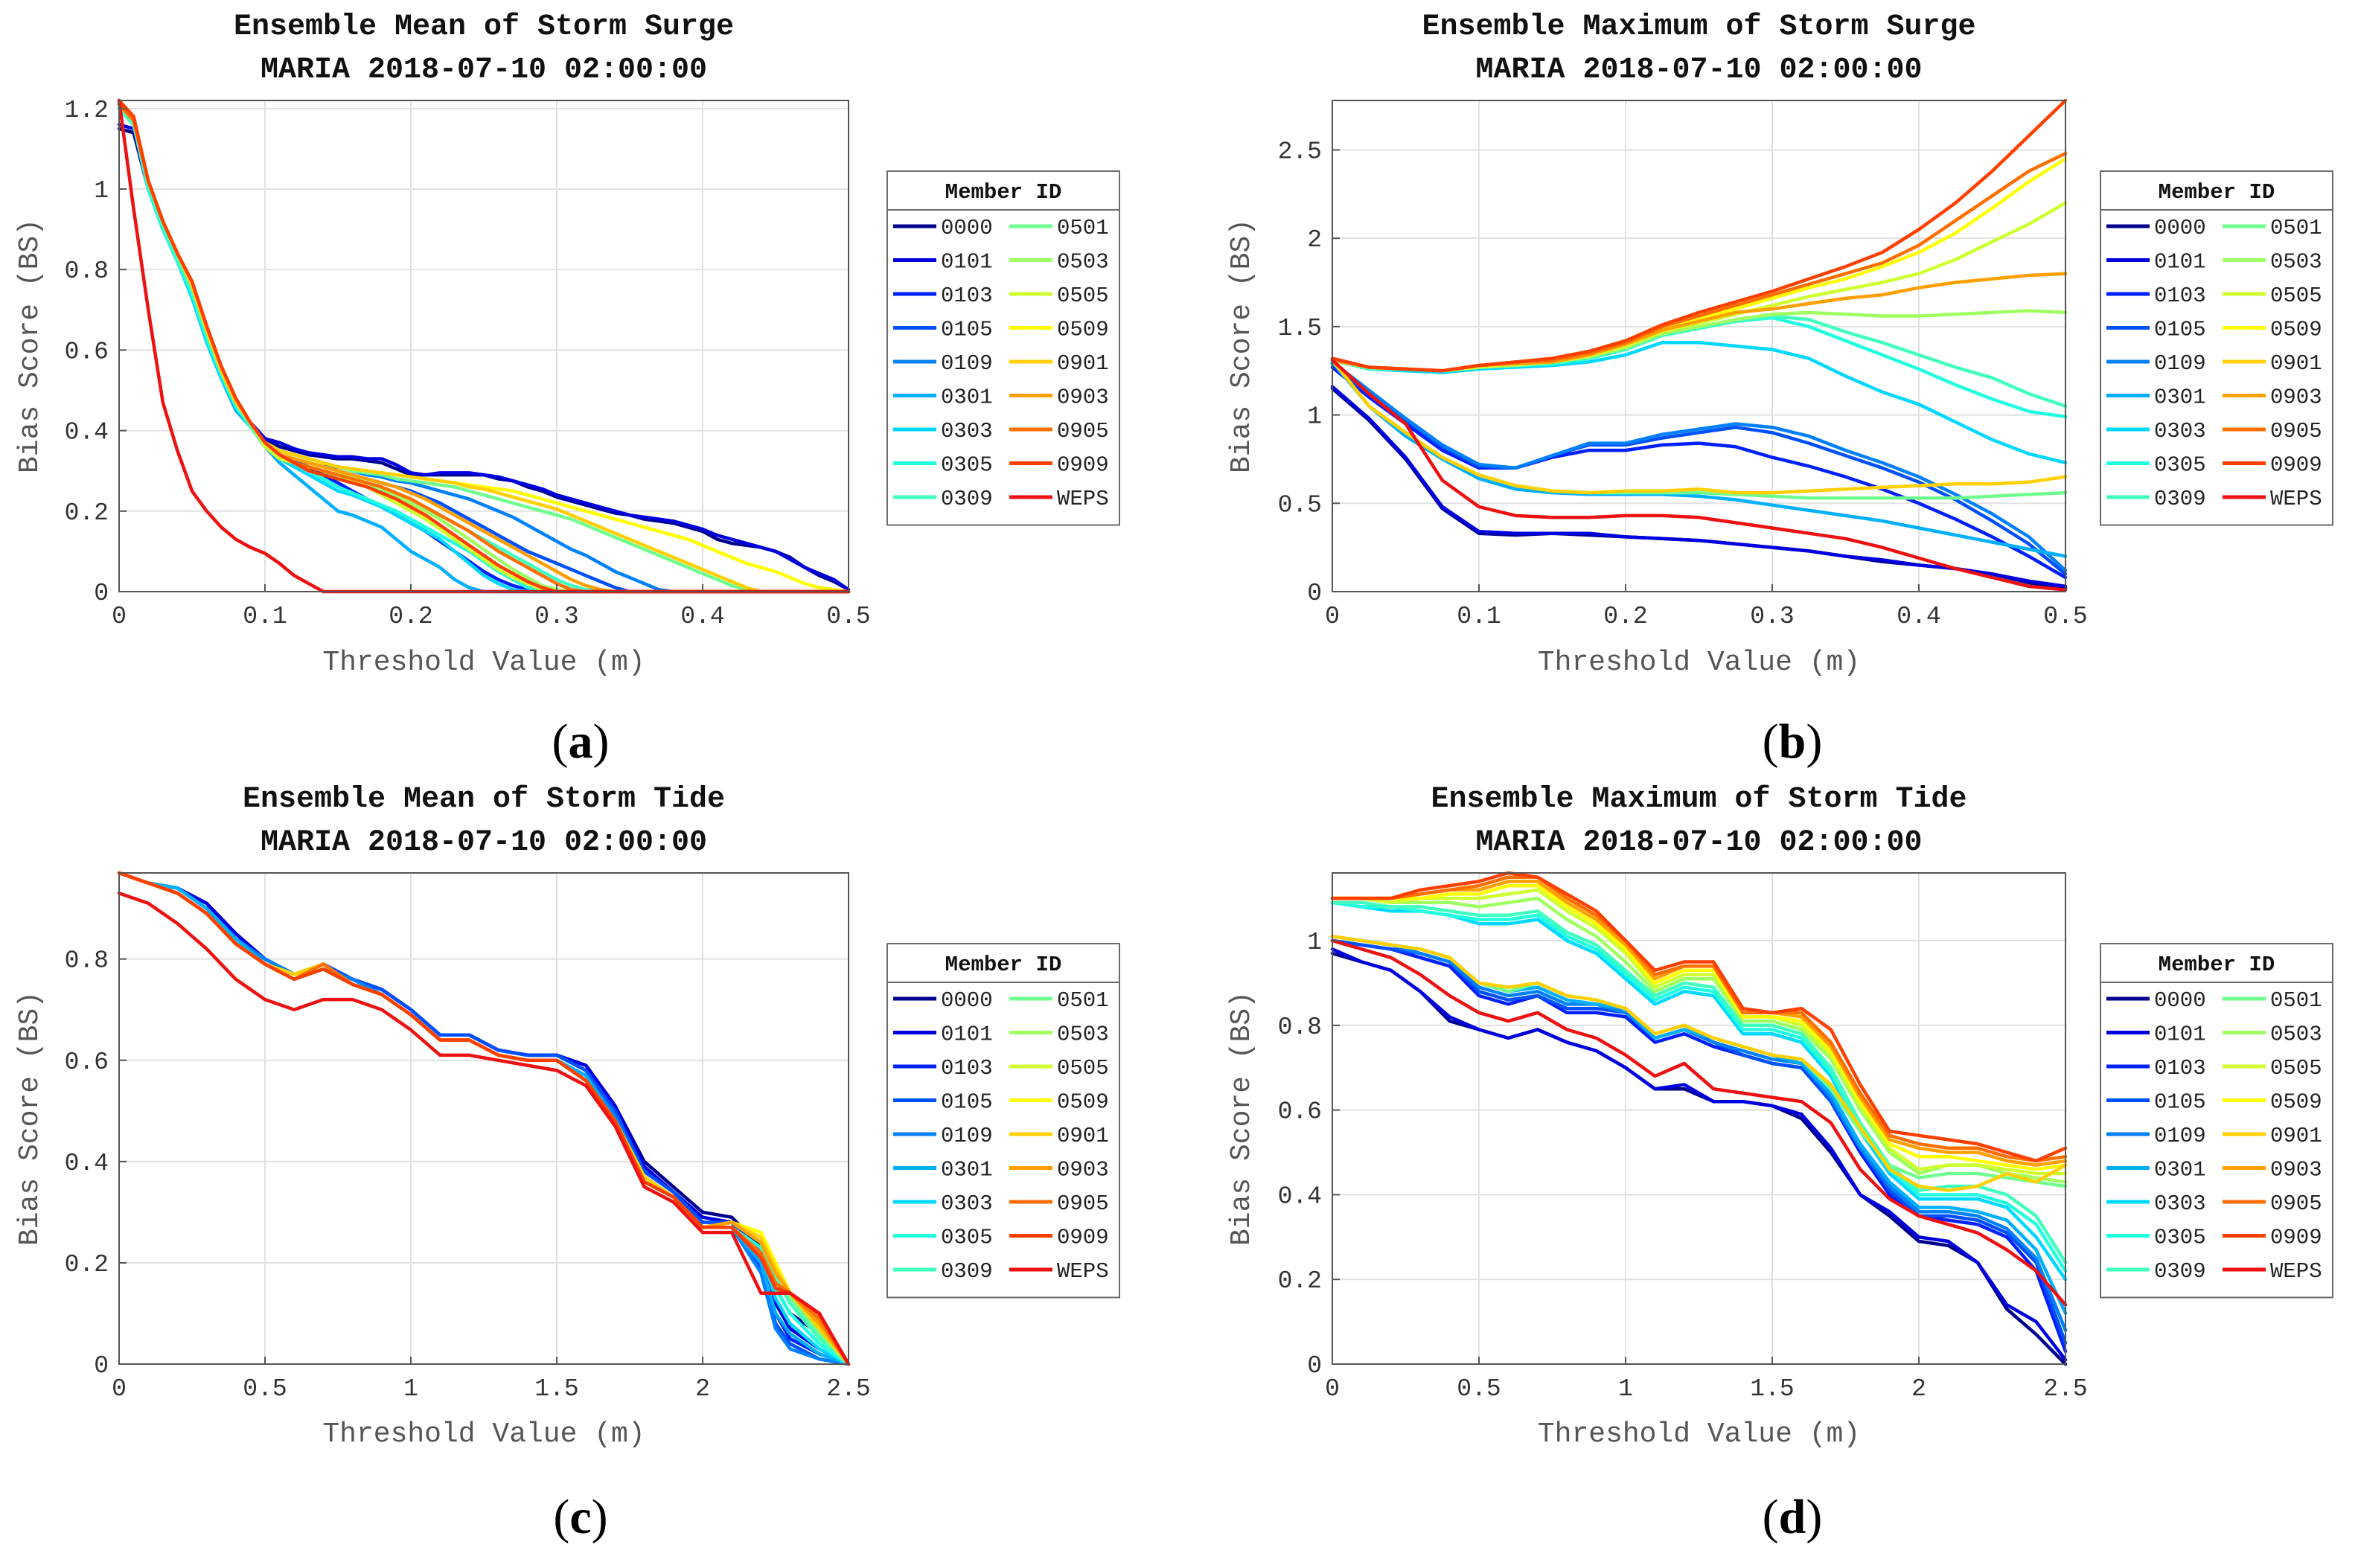 This screenshot has height=1568, width=2358. Describe the element at coordinates (2296, 1238) in the screenshot. I see `legend-item-label: 0909` at that location.